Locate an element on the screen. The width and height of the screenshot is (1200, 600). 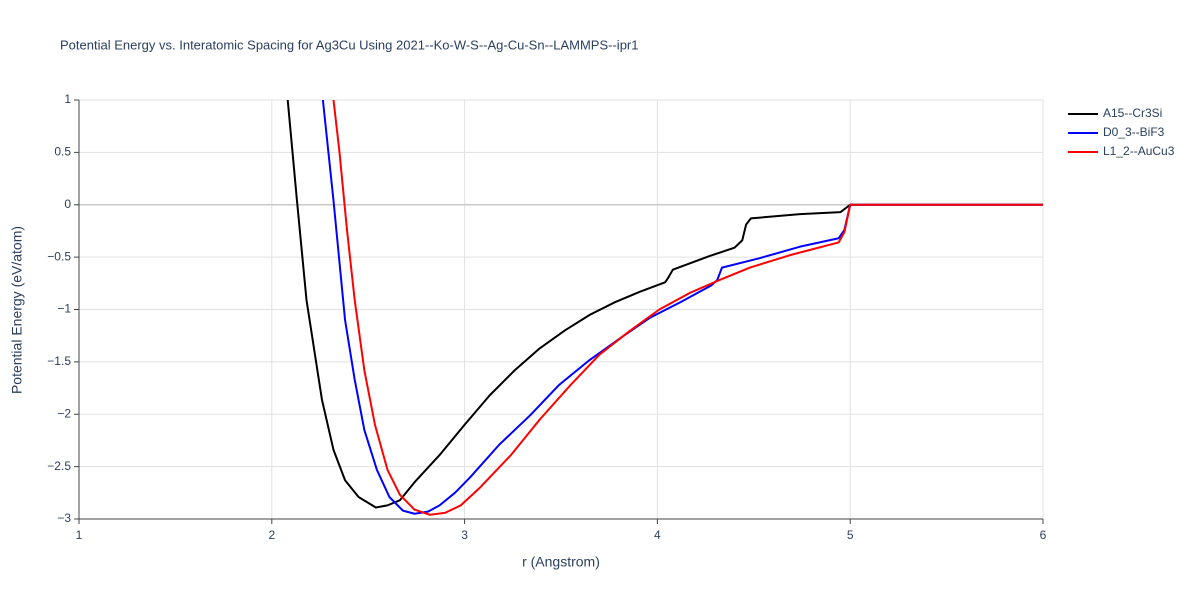
y-tick-label: −0.5 is located at coordinates (59, 256).